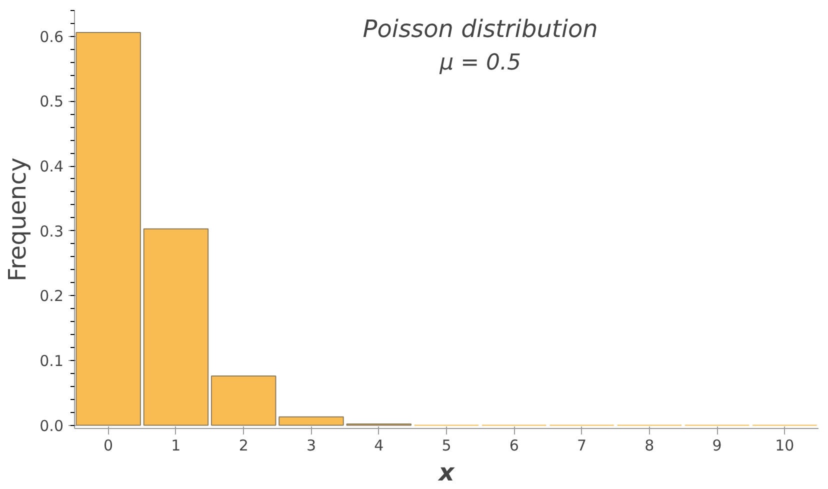 Image resolution: width=828 pixels, height=489 pixels. What do you see at coordinates (52, 167) in the screenshot?
I see `y-tick-label: 0.4` at bounding box center [52, 167].